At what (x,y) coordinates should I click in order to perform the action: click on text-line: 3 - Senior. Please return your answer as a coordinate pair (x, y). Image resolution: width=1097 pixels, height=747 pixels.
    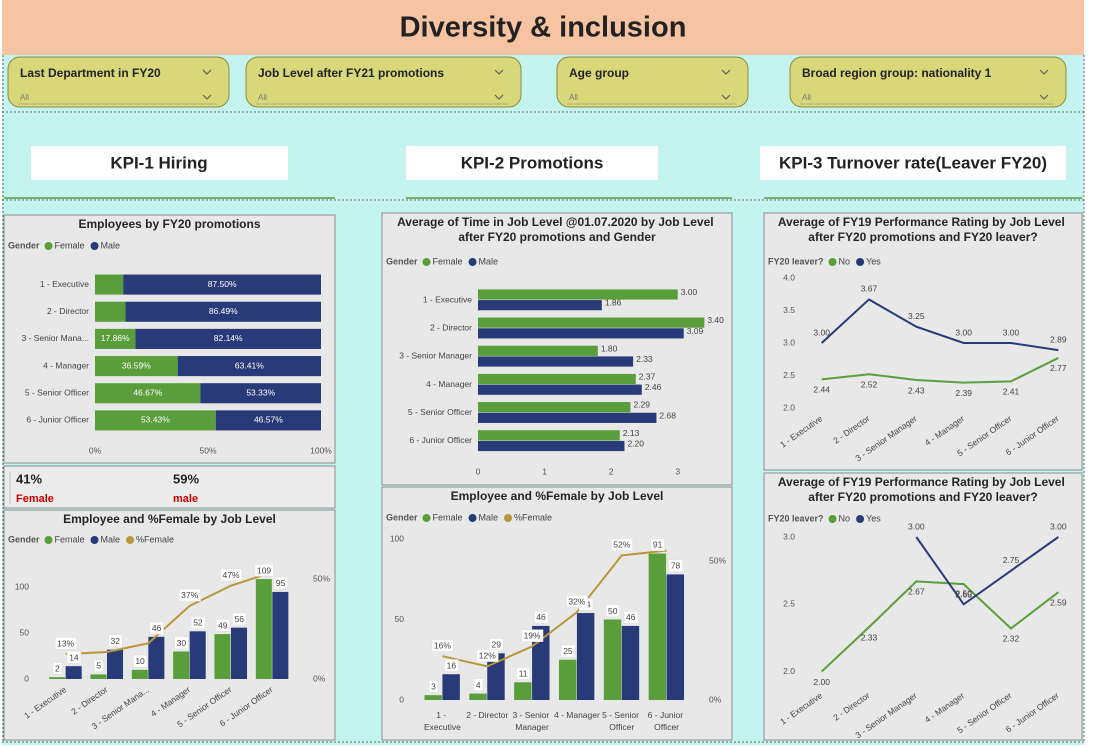
    Looking at the image, I should click on (531, 715).